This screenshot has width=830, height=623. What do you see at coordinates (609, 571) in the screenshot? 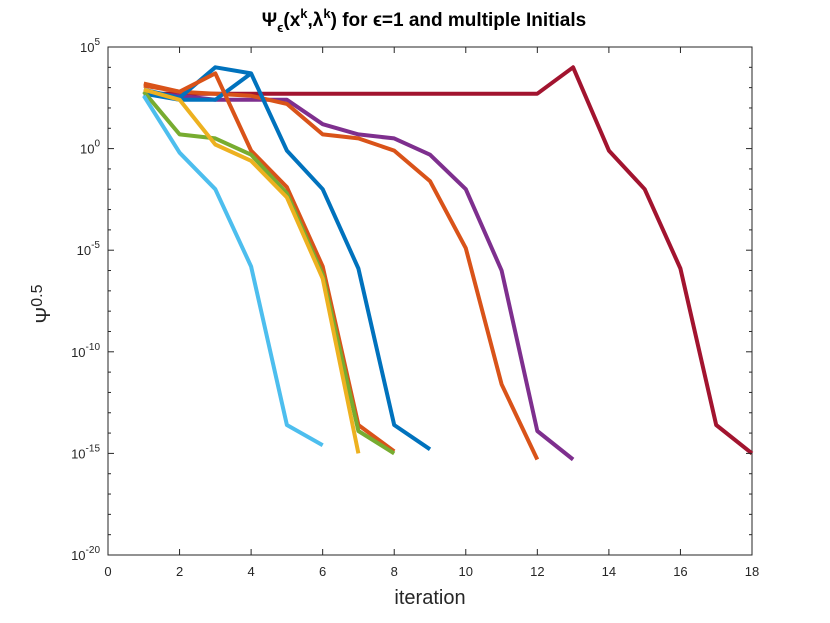
I see `x-tick-label: 14` at bounding box center [609, 571].